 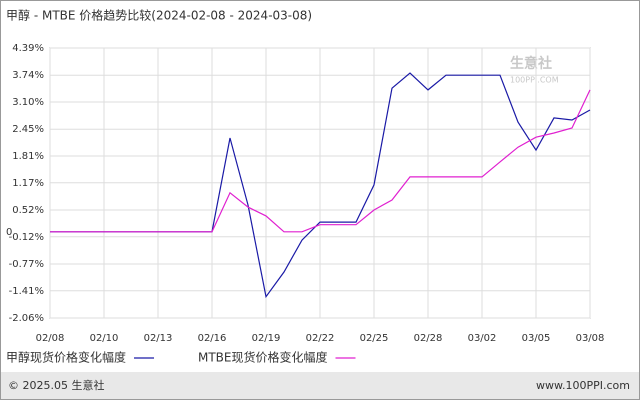 What do you see at coordinates (26, 237) in the screenshot?
I see `y-tick-label: -0.12%` at bounding box center [26, 237].